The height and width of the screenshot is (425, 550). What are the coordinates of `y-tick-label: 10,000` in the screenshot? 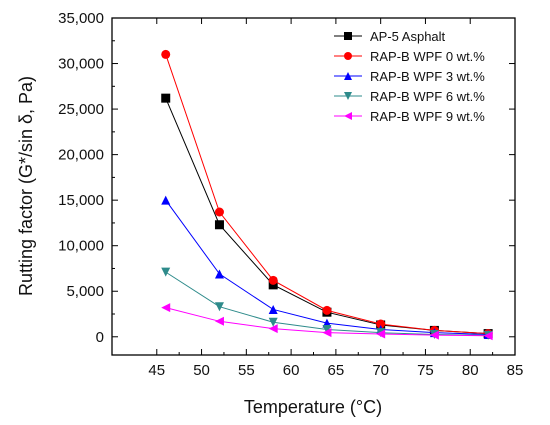 It's located at (81, 246).